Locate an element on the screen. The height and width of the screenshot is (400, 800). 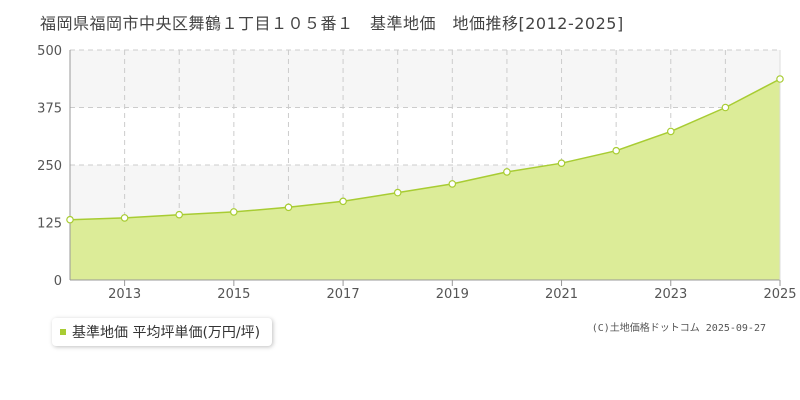
x-tick-label: 2021 is located at coordinates (561, 294).